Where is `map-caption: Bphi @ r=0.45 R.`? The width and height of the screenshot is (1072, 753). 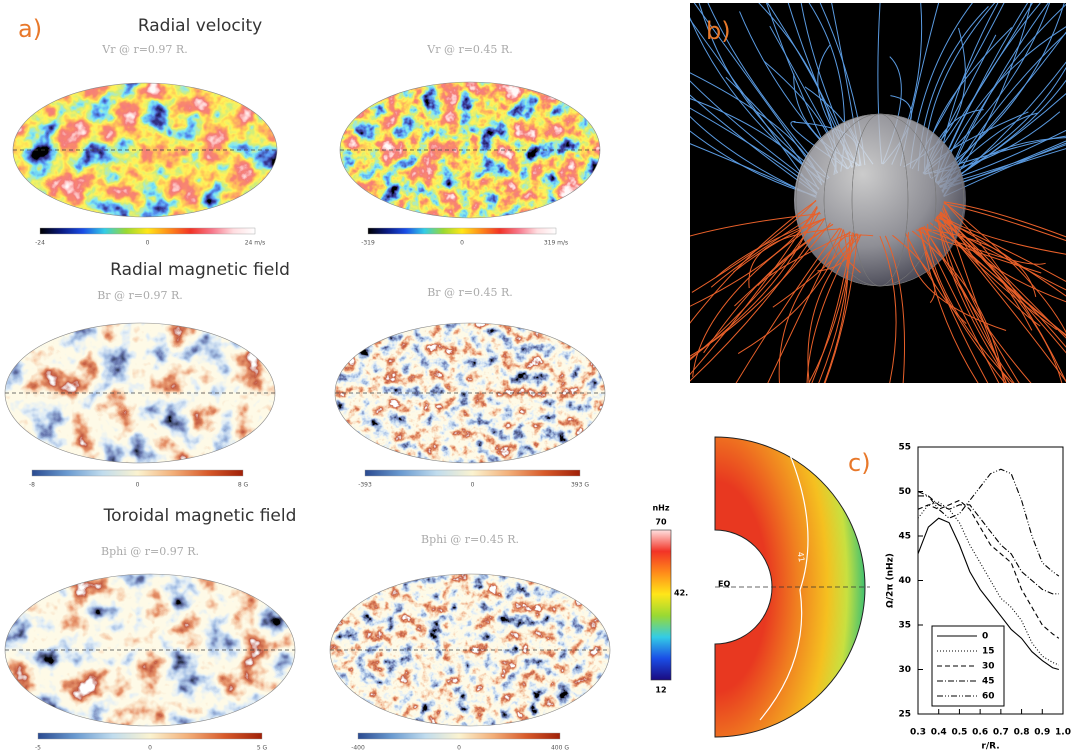 map-caption: Bphi @ r=0.45 R. is located at coordinates (470, 539).